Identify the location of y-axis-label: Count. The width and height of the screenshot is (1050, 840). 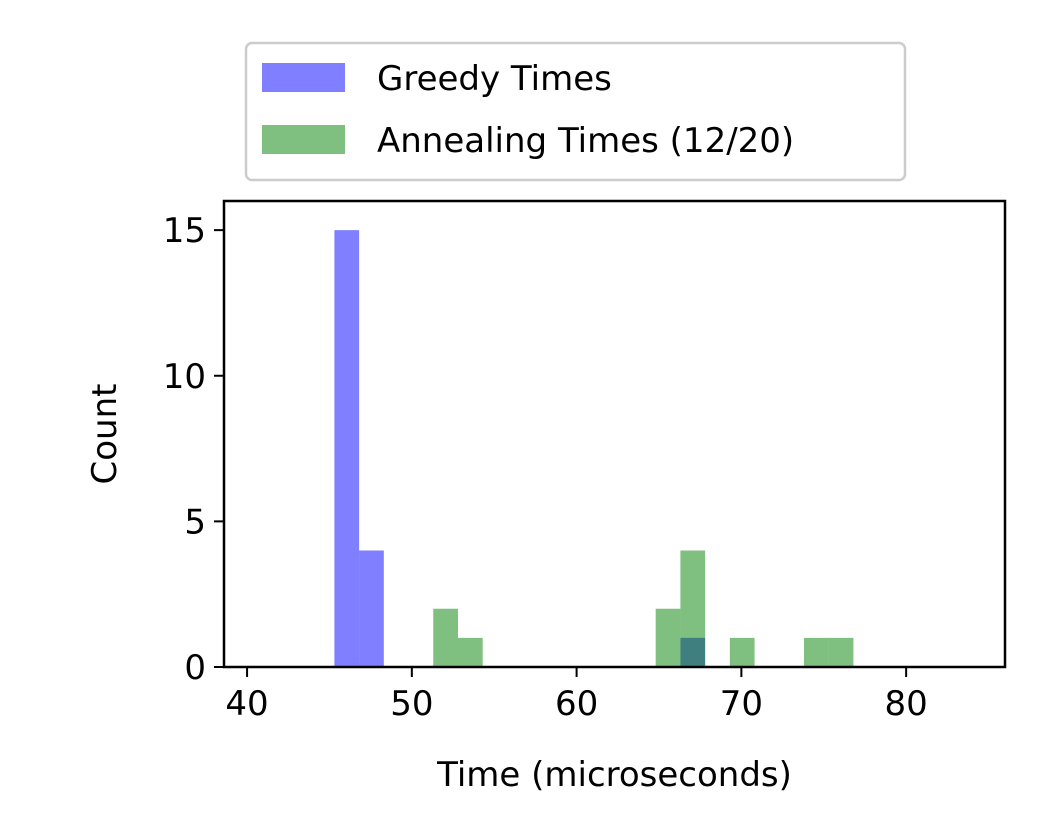
(105, 434).